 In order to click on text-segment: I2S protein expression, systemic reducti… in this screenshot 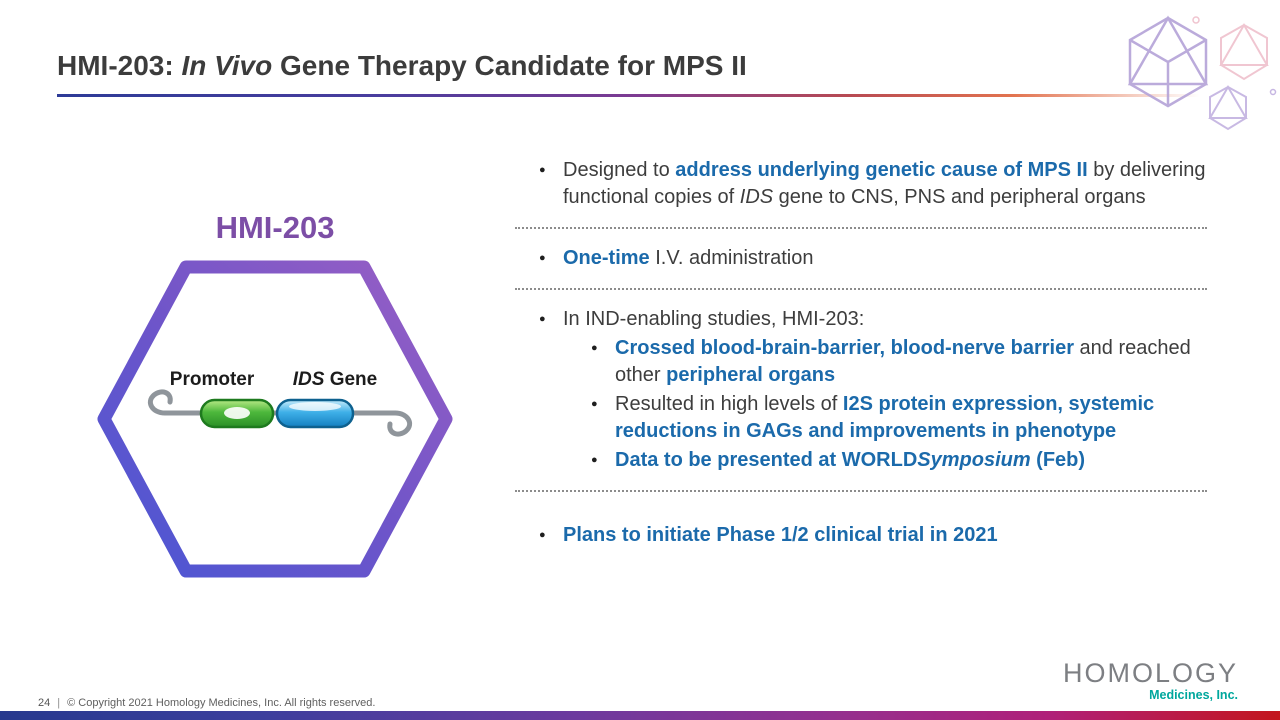, I will do `click(885, 417)`.